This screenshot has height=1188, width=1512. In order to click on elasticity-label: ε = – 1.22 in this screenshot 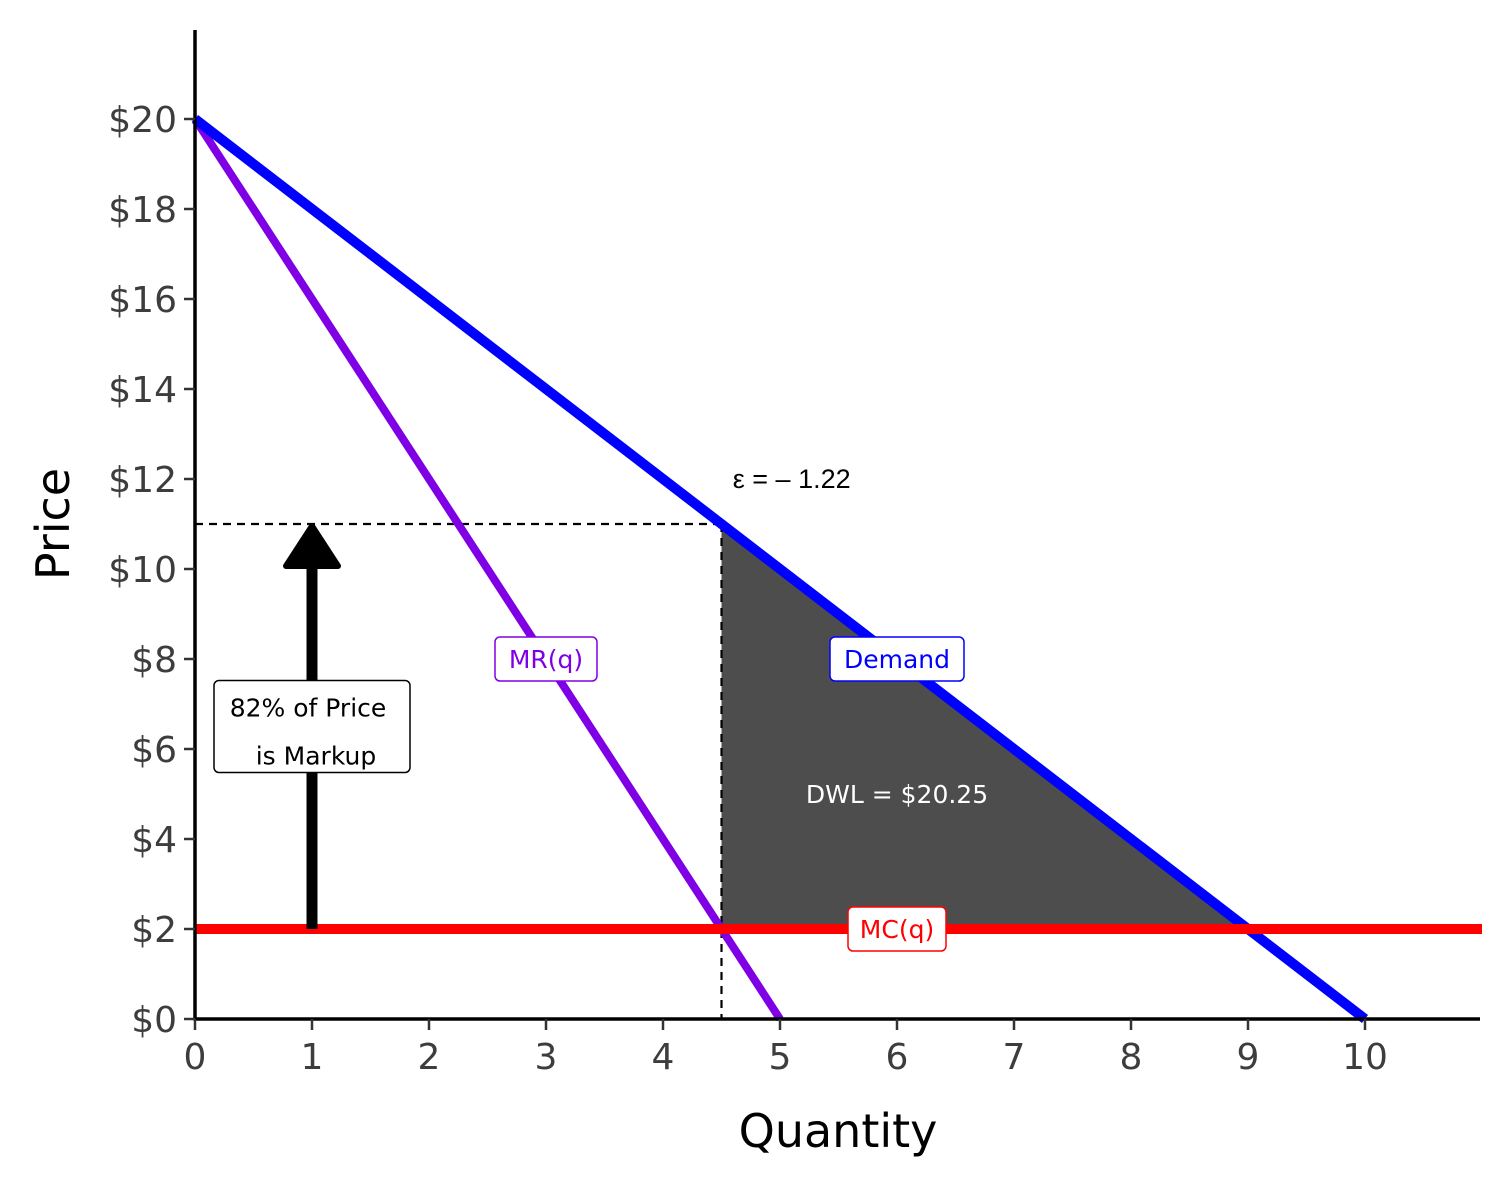, I will do `click(792, 479)`.